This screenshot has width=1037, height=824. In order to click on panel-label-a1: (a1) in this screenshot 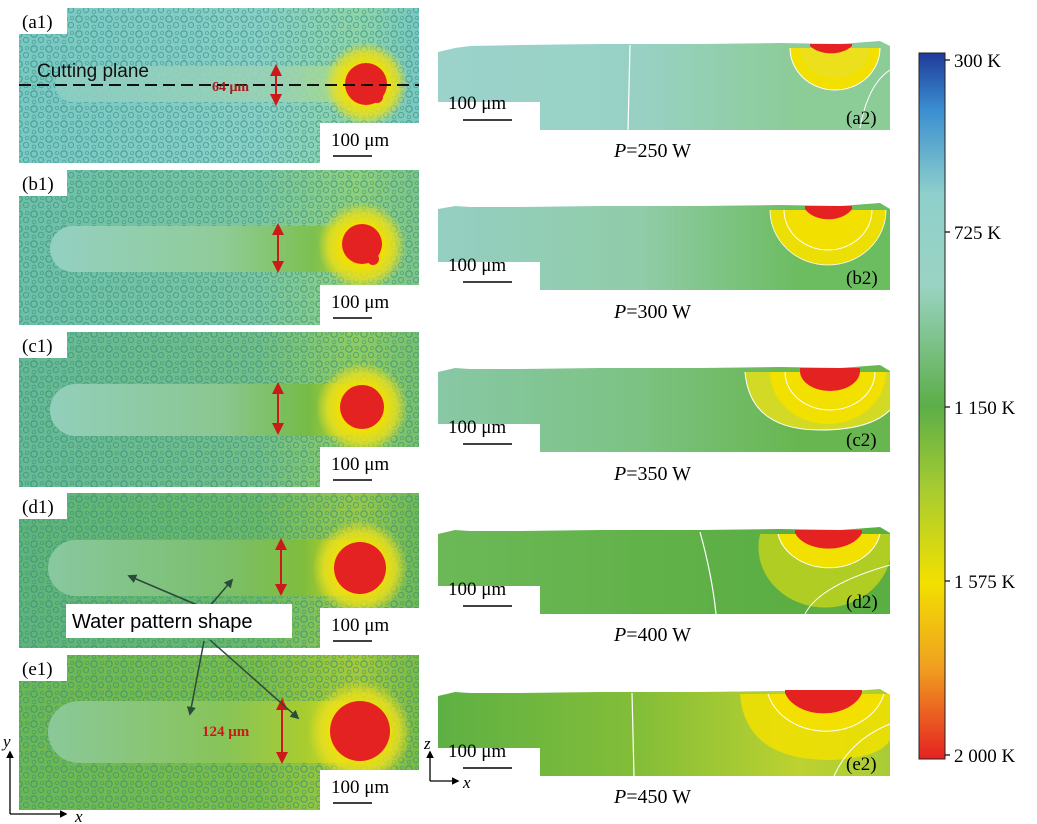, I will do `click(37, 22)`.